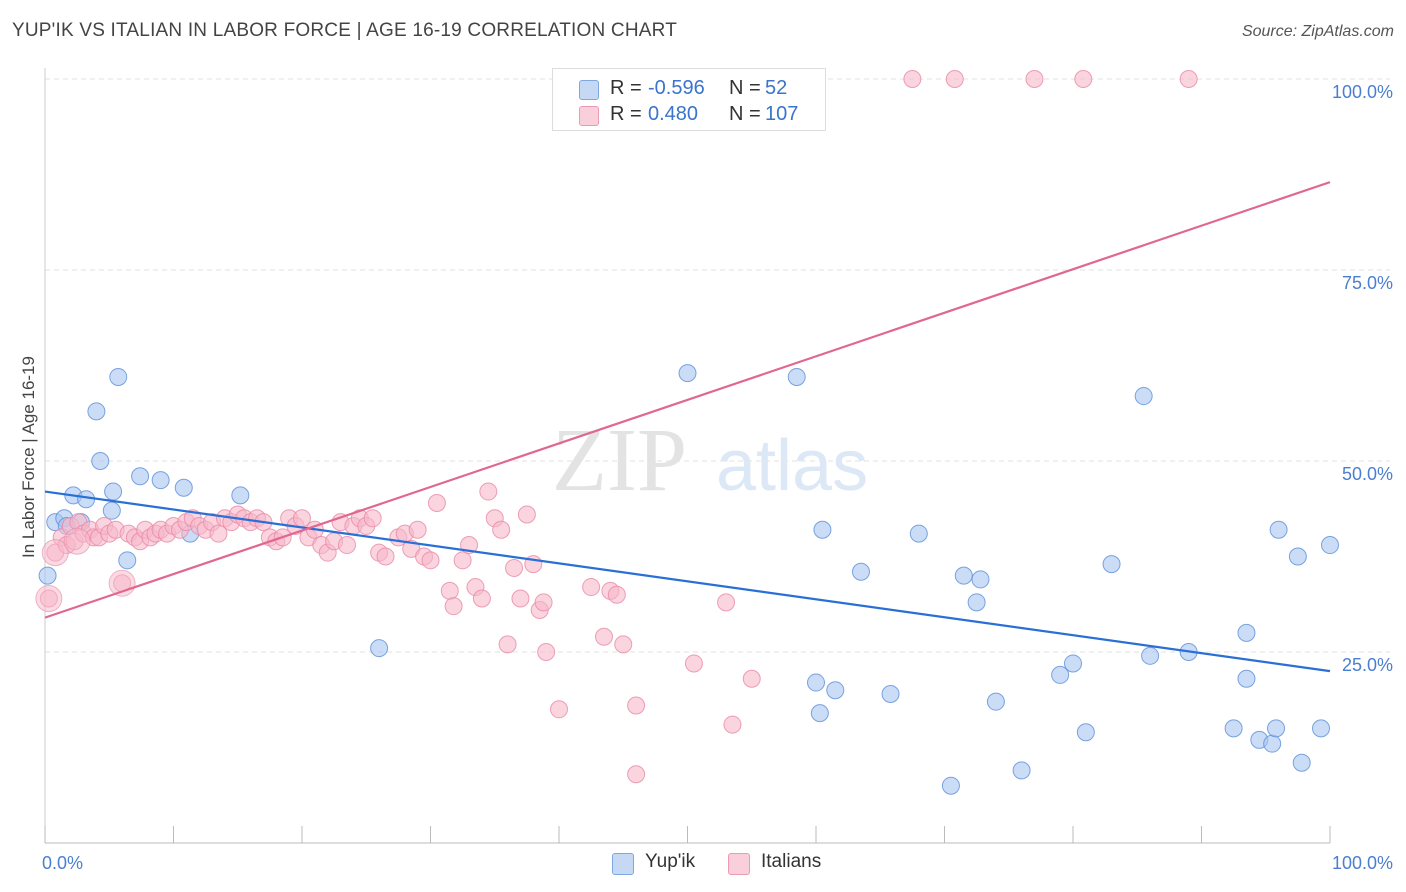 The width and height of the screenshot is (1406, 892). What do you see at coordinates (739, 864) in the screenshot?
I see `italians-legend-swatch` at bounding box center [739, 864].